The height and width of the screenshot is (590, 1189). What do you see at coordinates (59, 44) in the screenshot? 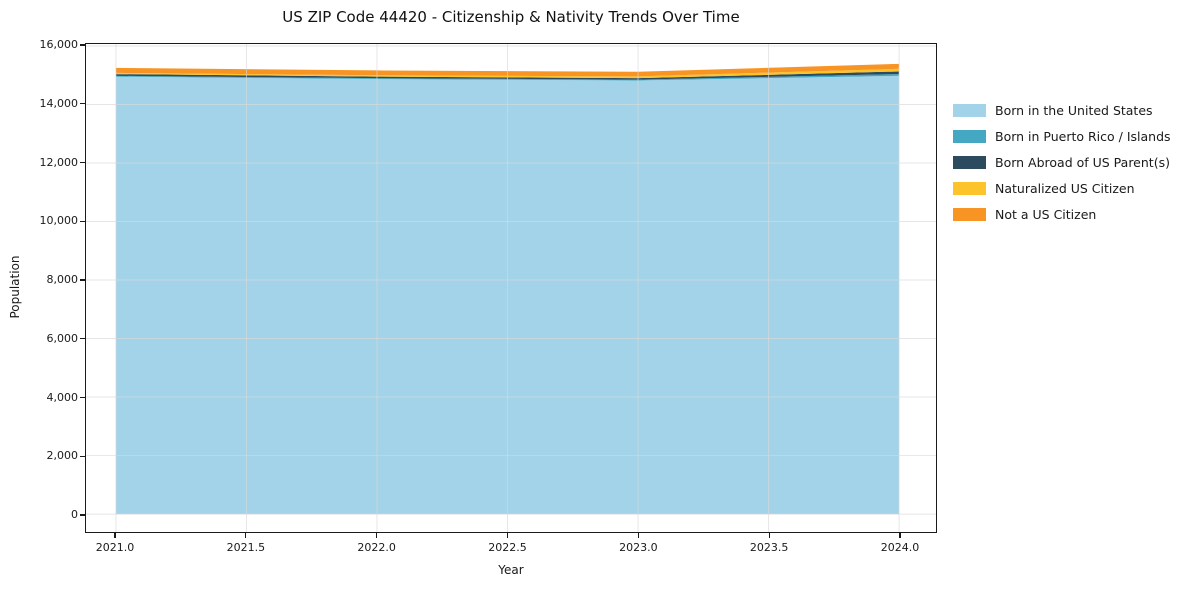
I see `y-tick-label: 16,000` at bounding box center [59, 44].